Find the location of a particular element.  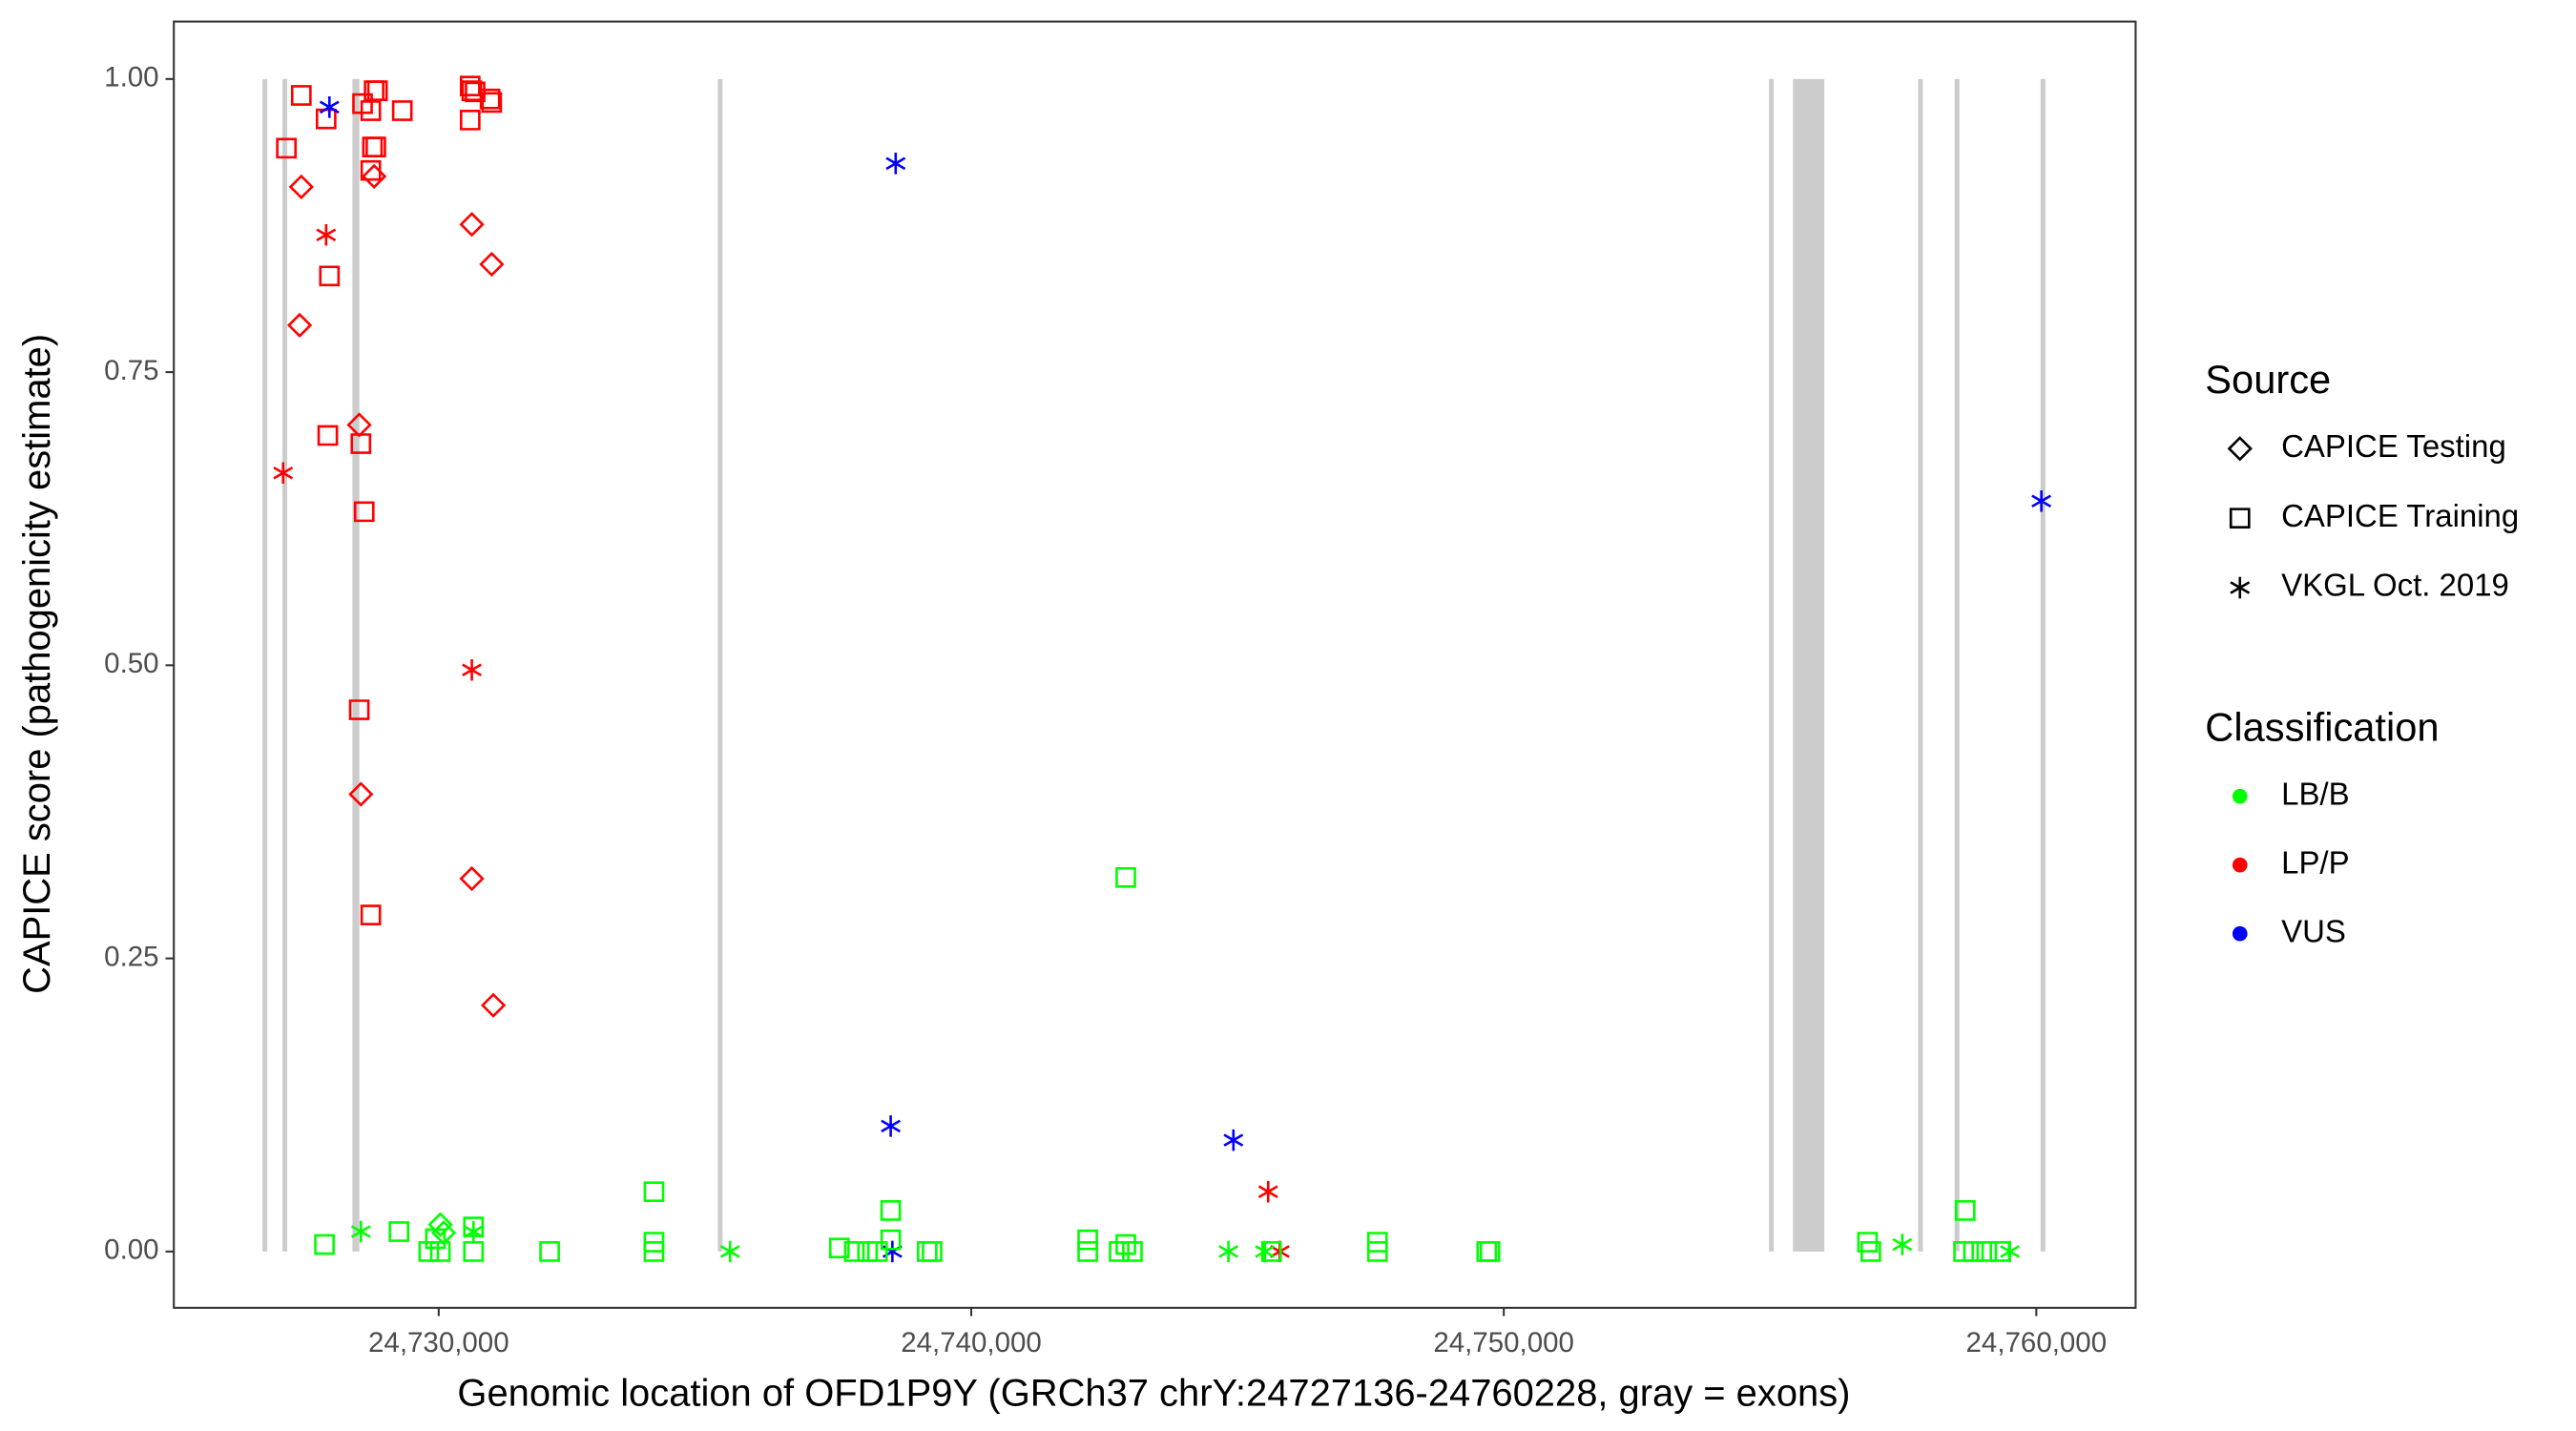

y-axis-title: CAPICE score (pathogenicity estimate) is located at coordinates (37, 664).